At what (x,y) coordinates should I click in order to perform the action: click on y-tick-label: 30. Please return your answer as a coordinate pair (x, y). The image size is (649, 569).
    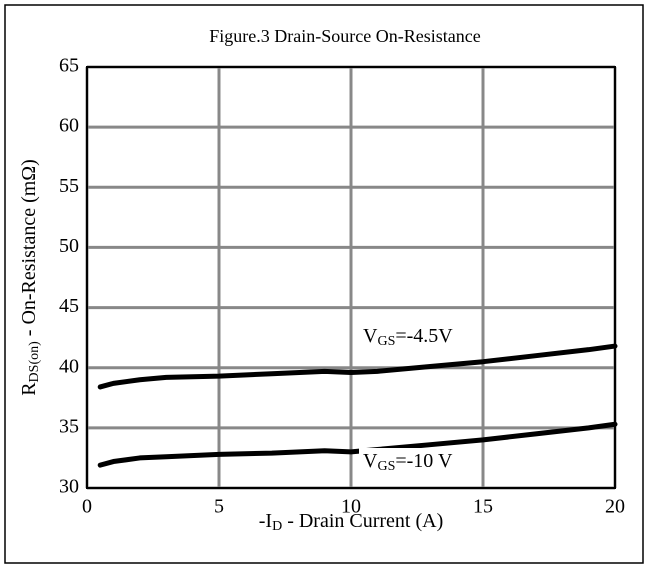
    Looking at the image, I should click on (69, 487).